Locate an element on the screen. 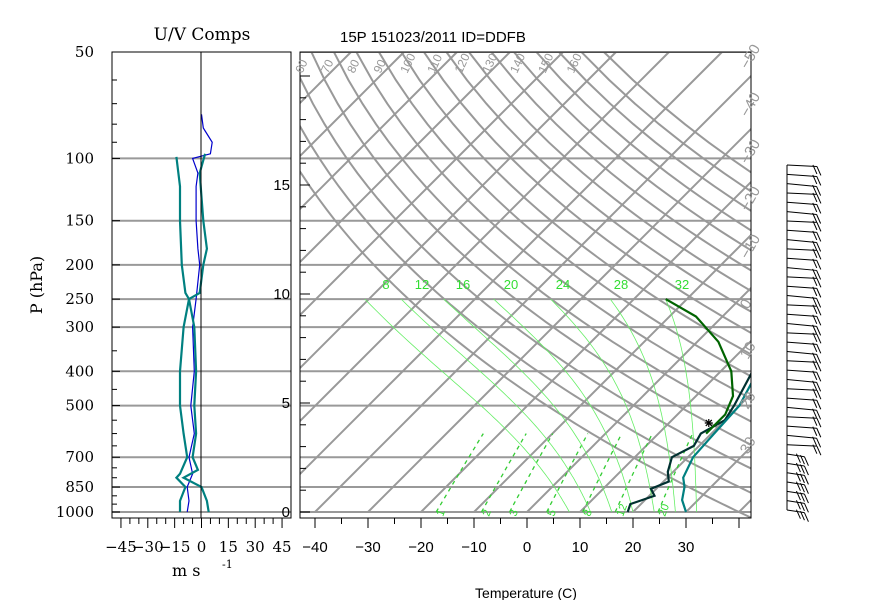 This screenshot has width=887, height=600. theta-label: 70 is located at coordinates (327, 66).